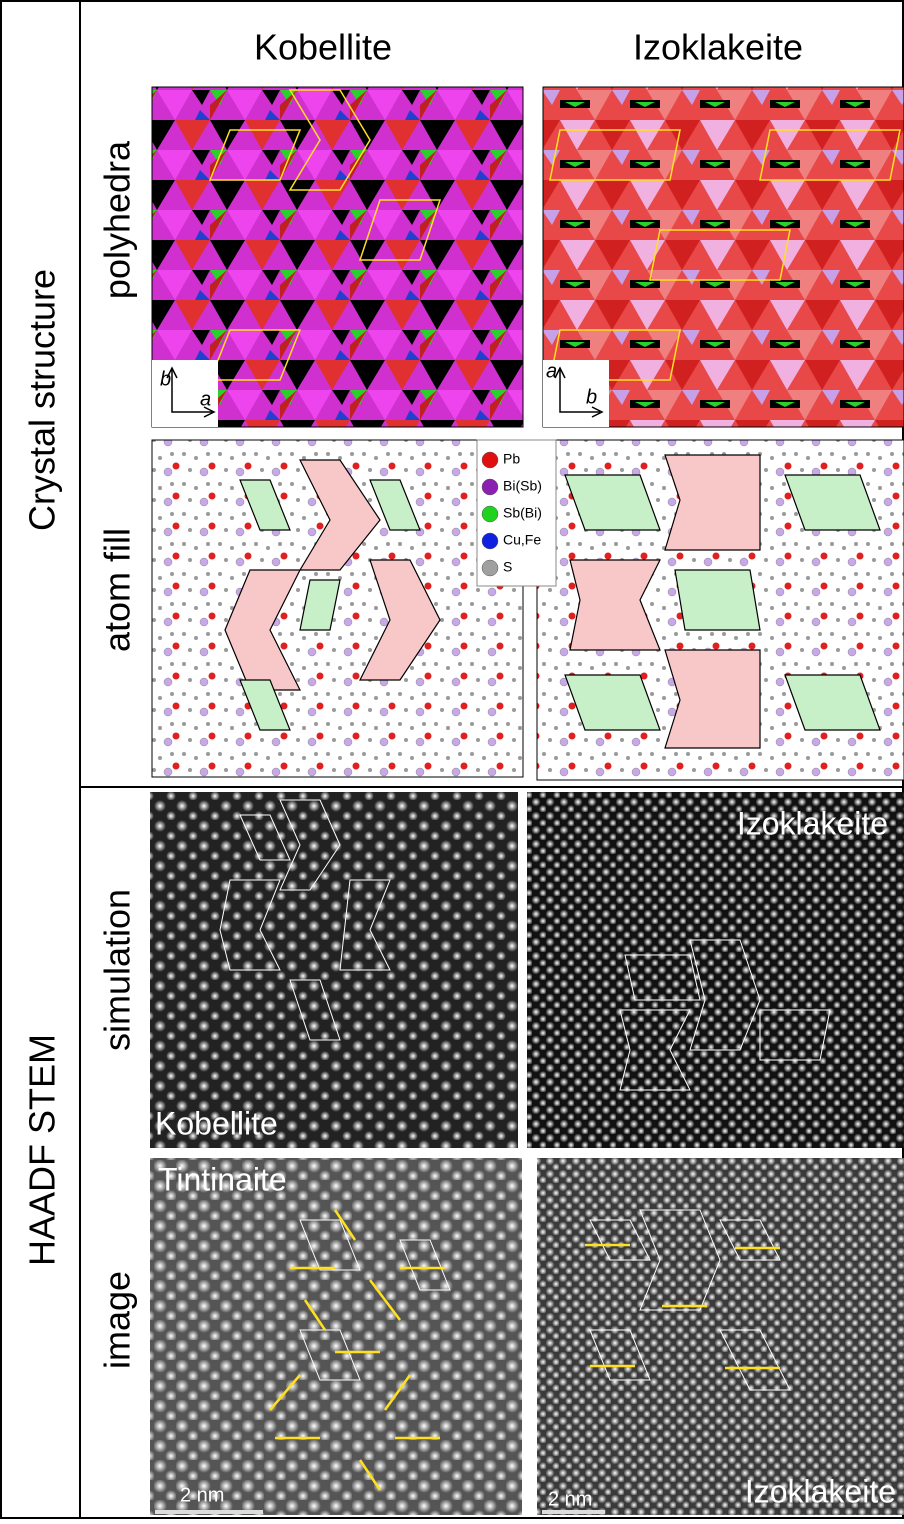 This screenshot has height=1524, width=904. I want to click on image-tintinaite, so click(336, 1336).